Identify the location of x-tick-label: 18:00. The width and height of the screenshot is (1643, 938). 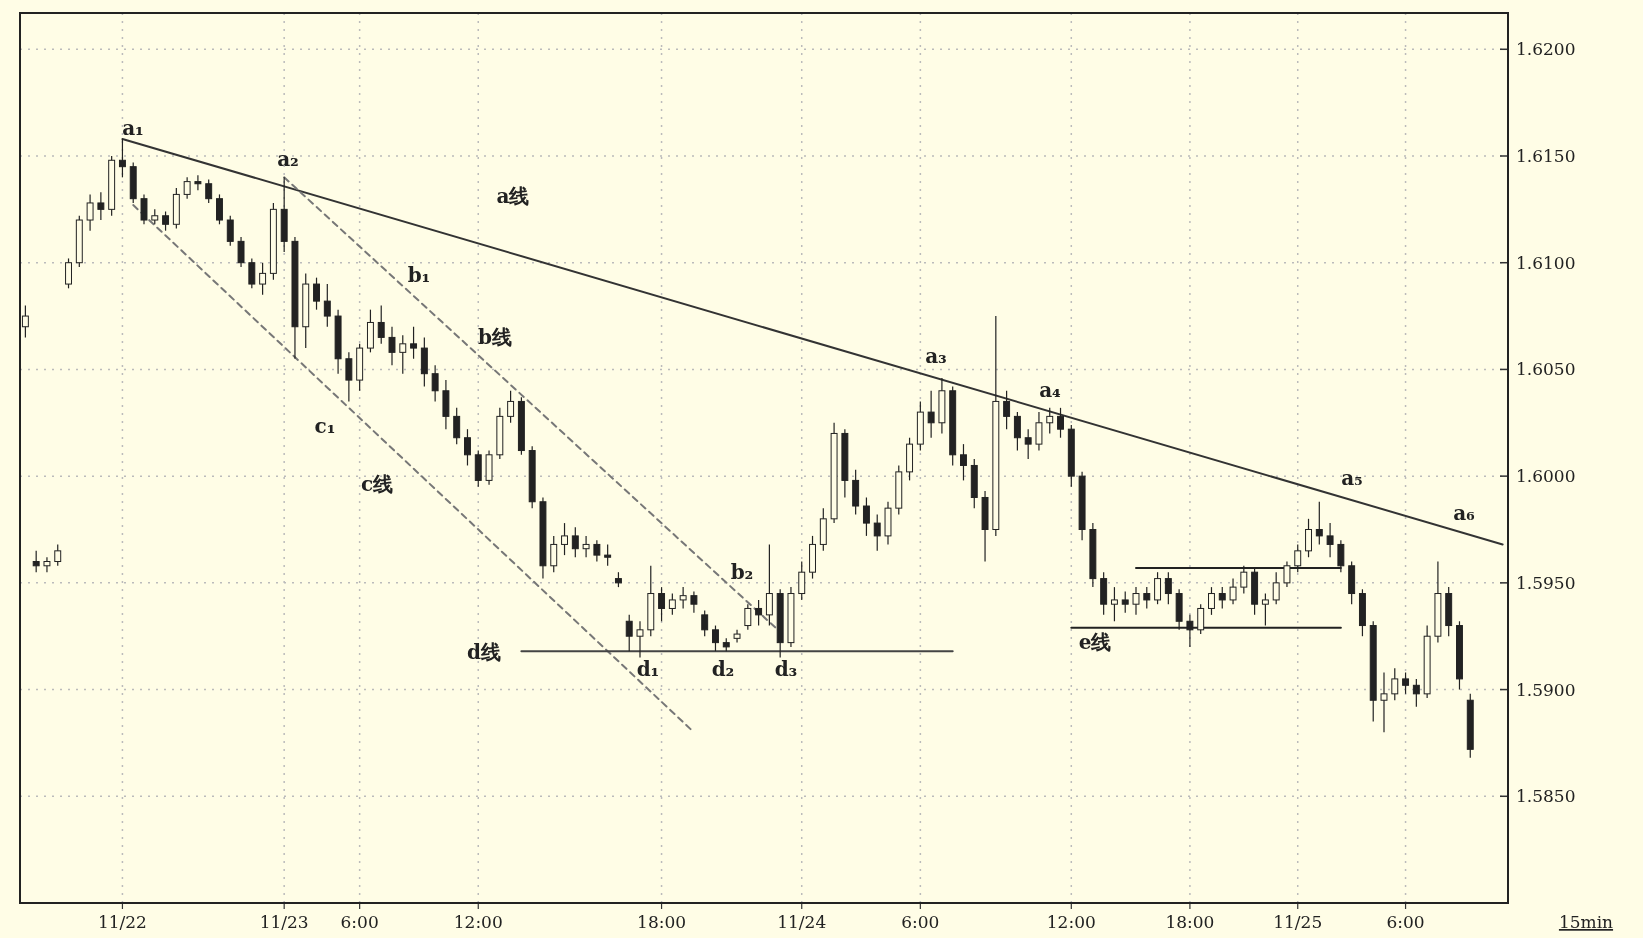
(1190, 922).